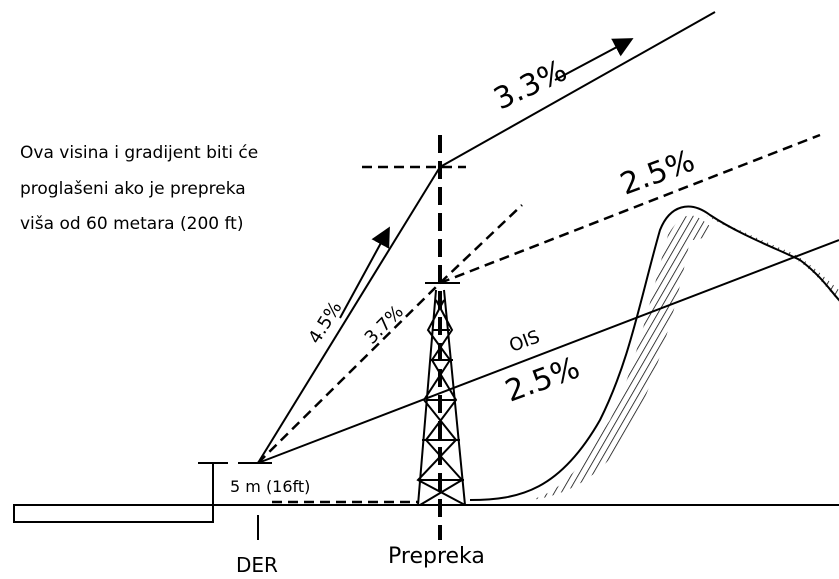 The image size is (839, 579). Describe the element at coordinates (139, 153) in the screenshot. I see `note-line: Ova visina i gradijent biti će` at that location.